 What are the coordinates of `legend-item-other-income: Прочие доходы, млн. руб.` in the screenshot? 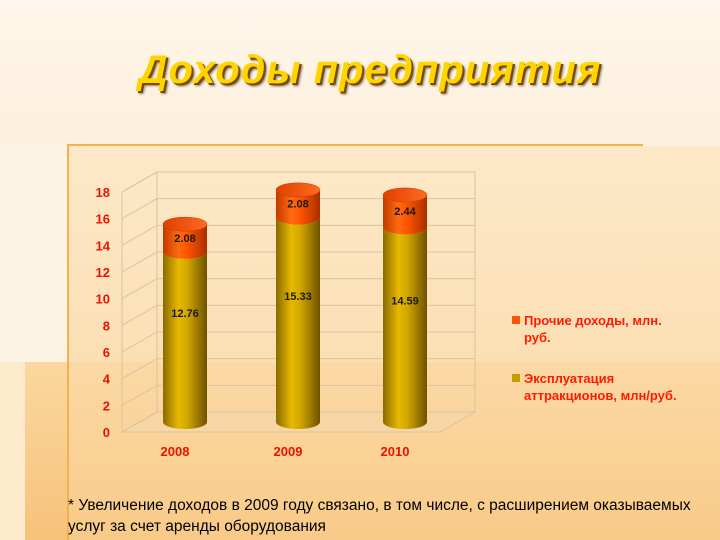 It's located at (597, 329).